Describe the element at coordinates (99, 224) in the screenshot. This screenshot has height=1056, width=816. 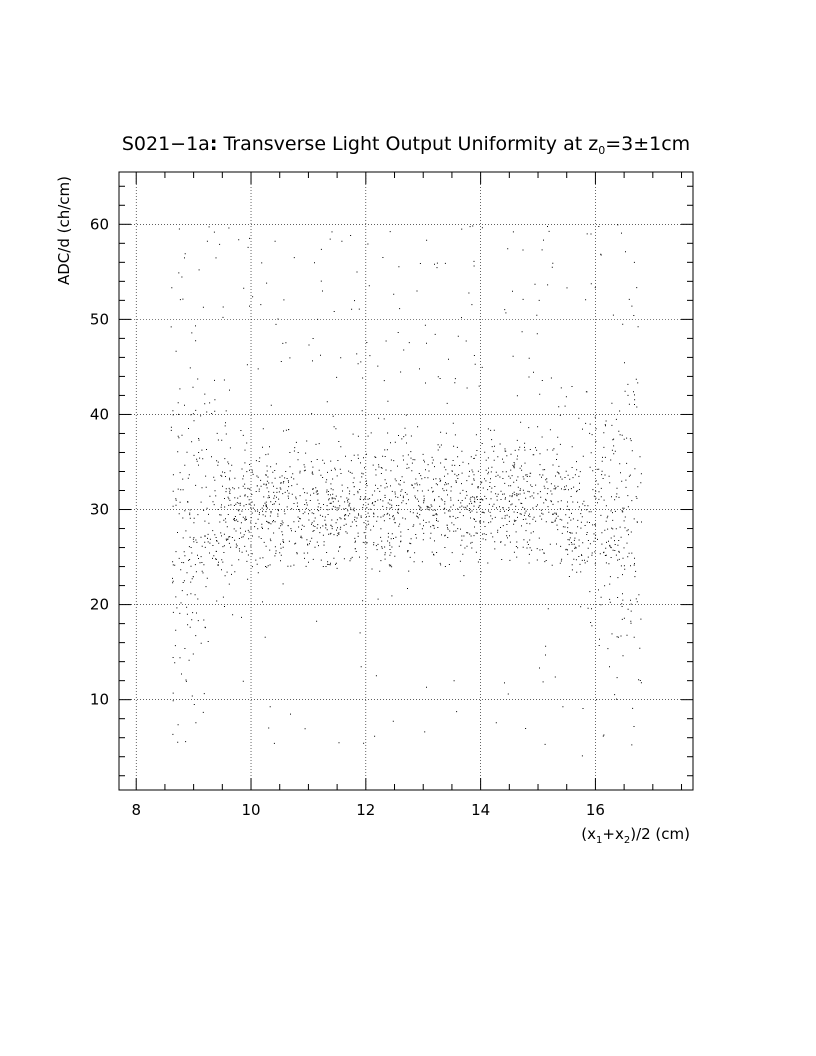
I see `y-tick-label: 60` at that location.